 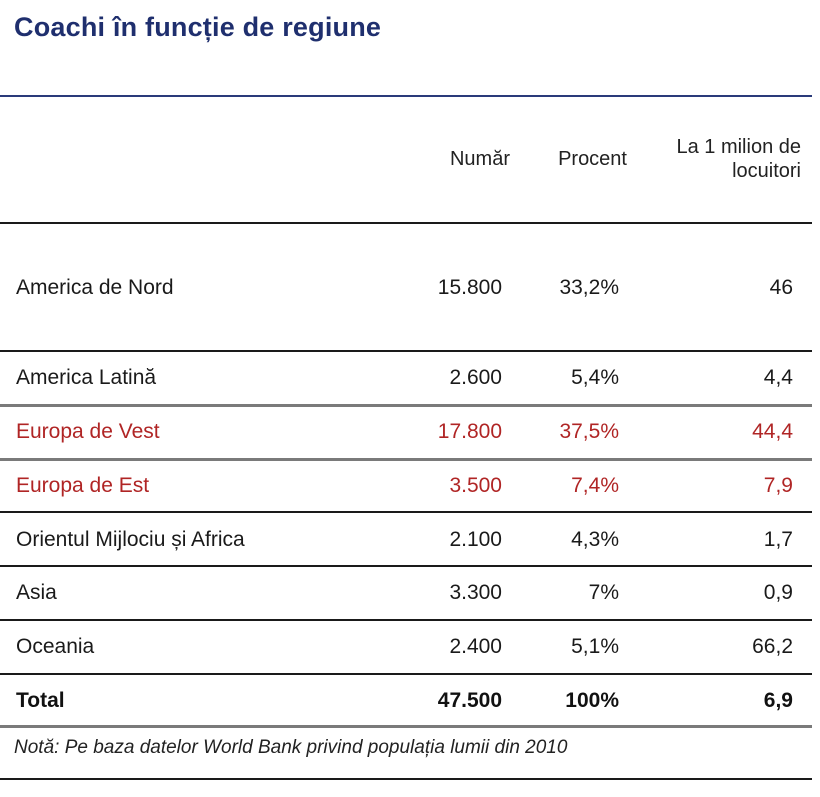 I want to click on region-cell: America de Nord, so click(x=95, y=287).